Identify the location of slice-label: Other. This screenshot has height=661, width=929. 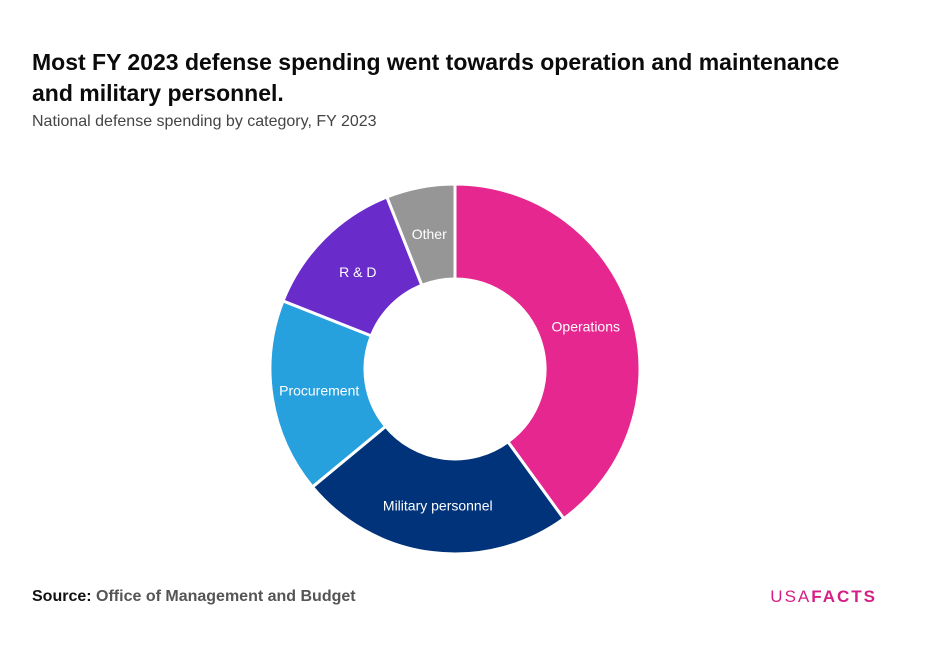
(429, 234).